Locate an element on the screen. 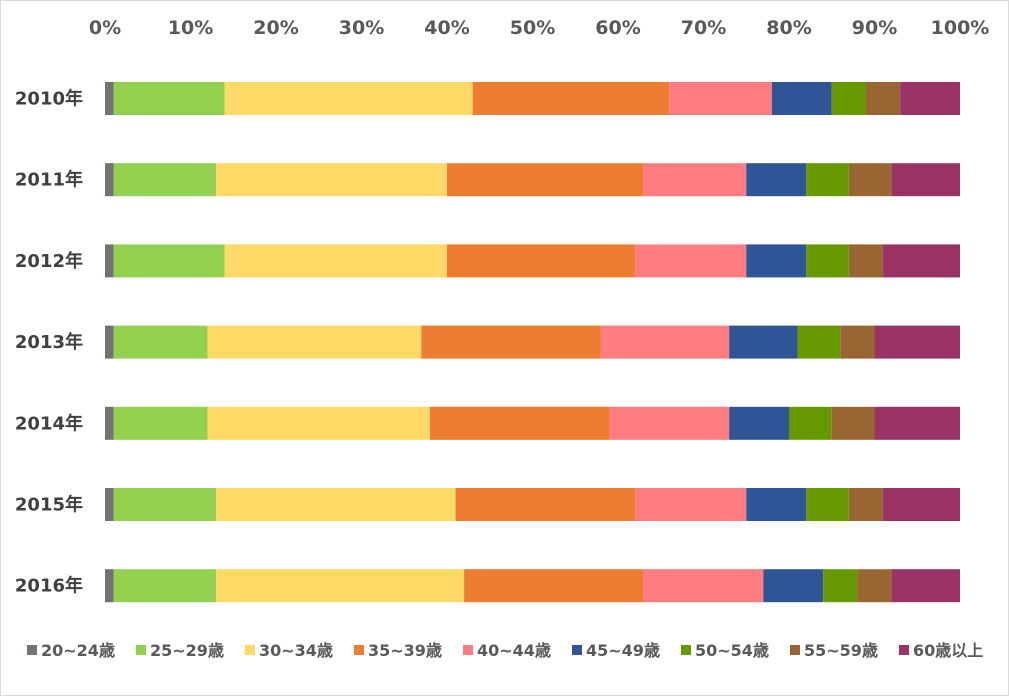 This screenshot has height=699, width=1011. legend-label: 35~39歳 is located at coordinates (405, 650).